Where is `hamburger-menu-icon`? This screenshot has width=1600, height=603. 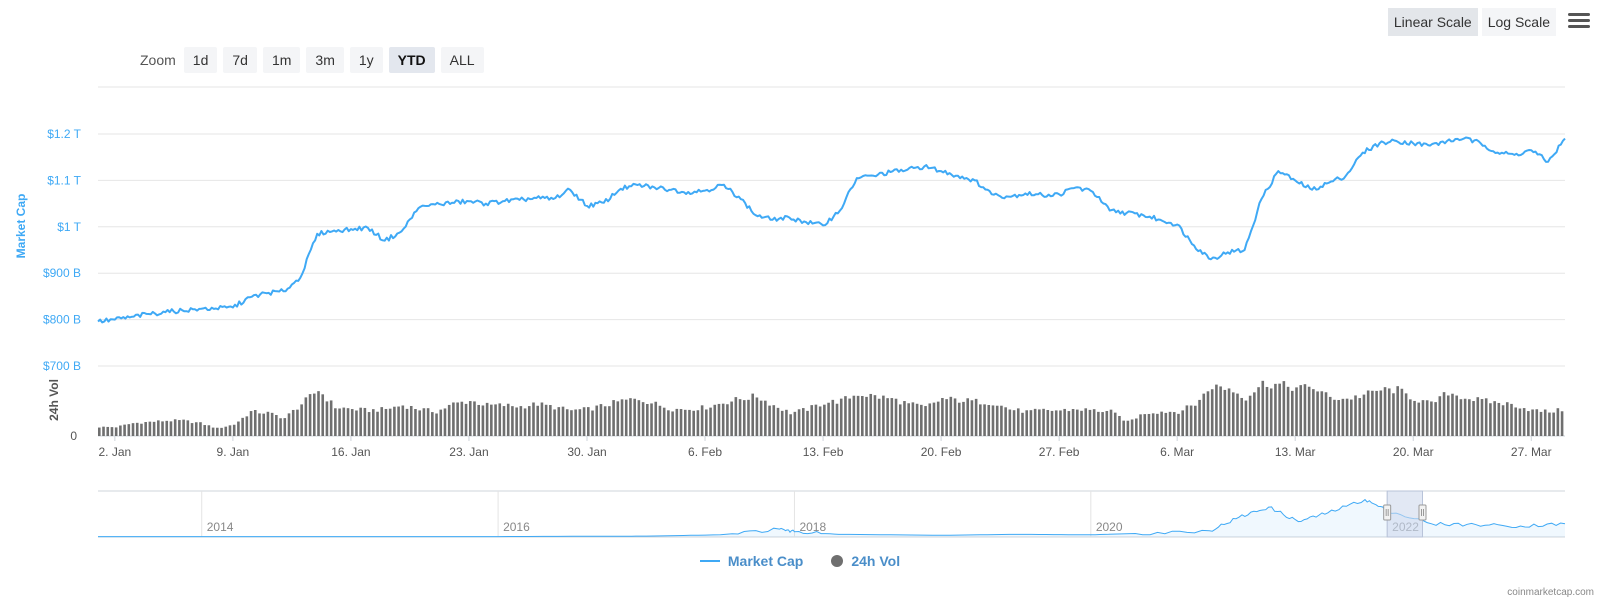 hamburger-menu-icon is located at coordinates (1579, 21).